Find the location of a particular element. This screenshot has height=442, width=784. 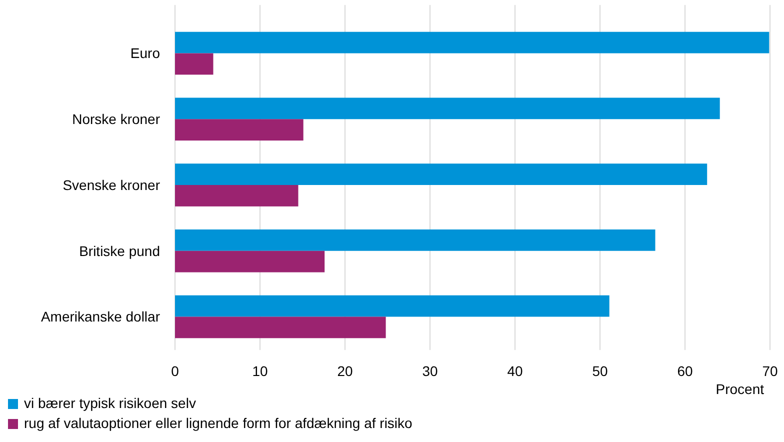

y-tick-label: Britiske pund is located at coordinates (119, 250).